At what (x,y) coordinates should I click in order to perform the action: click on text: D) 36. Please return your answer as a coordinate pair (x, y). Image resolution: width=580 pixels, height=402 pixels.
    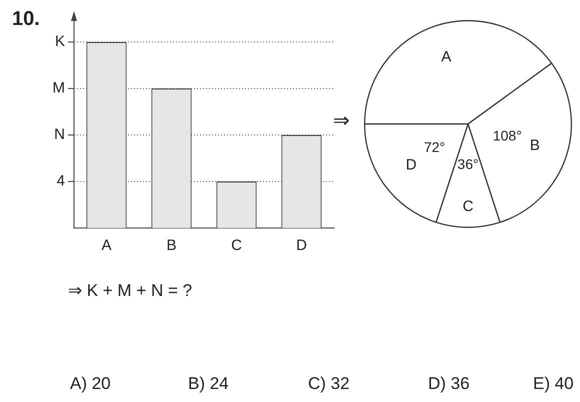
    Looking at the image, I should click on (449, 384).